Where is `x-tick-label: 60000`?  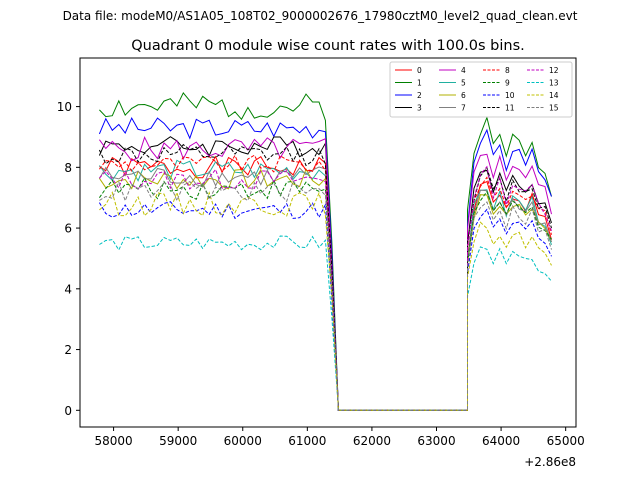
x-tick-label: 60000 is located at coordinates (243, 441).